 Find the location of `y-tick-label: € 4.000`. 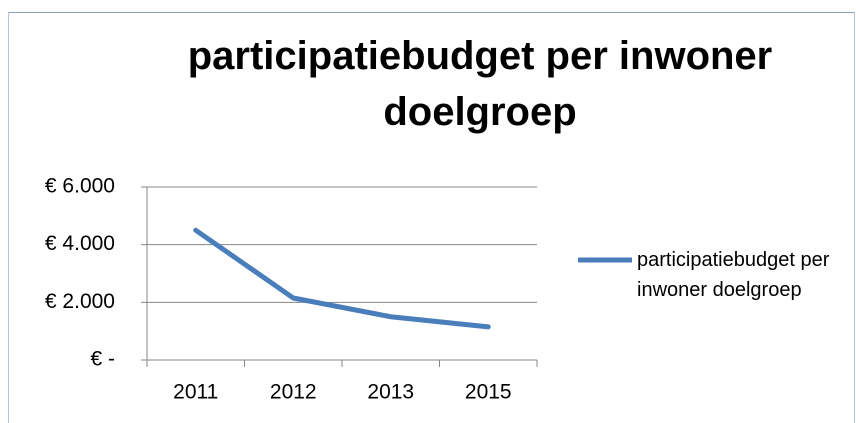

y-tick-label: € 4.000 is located at coordinates (80, 243).